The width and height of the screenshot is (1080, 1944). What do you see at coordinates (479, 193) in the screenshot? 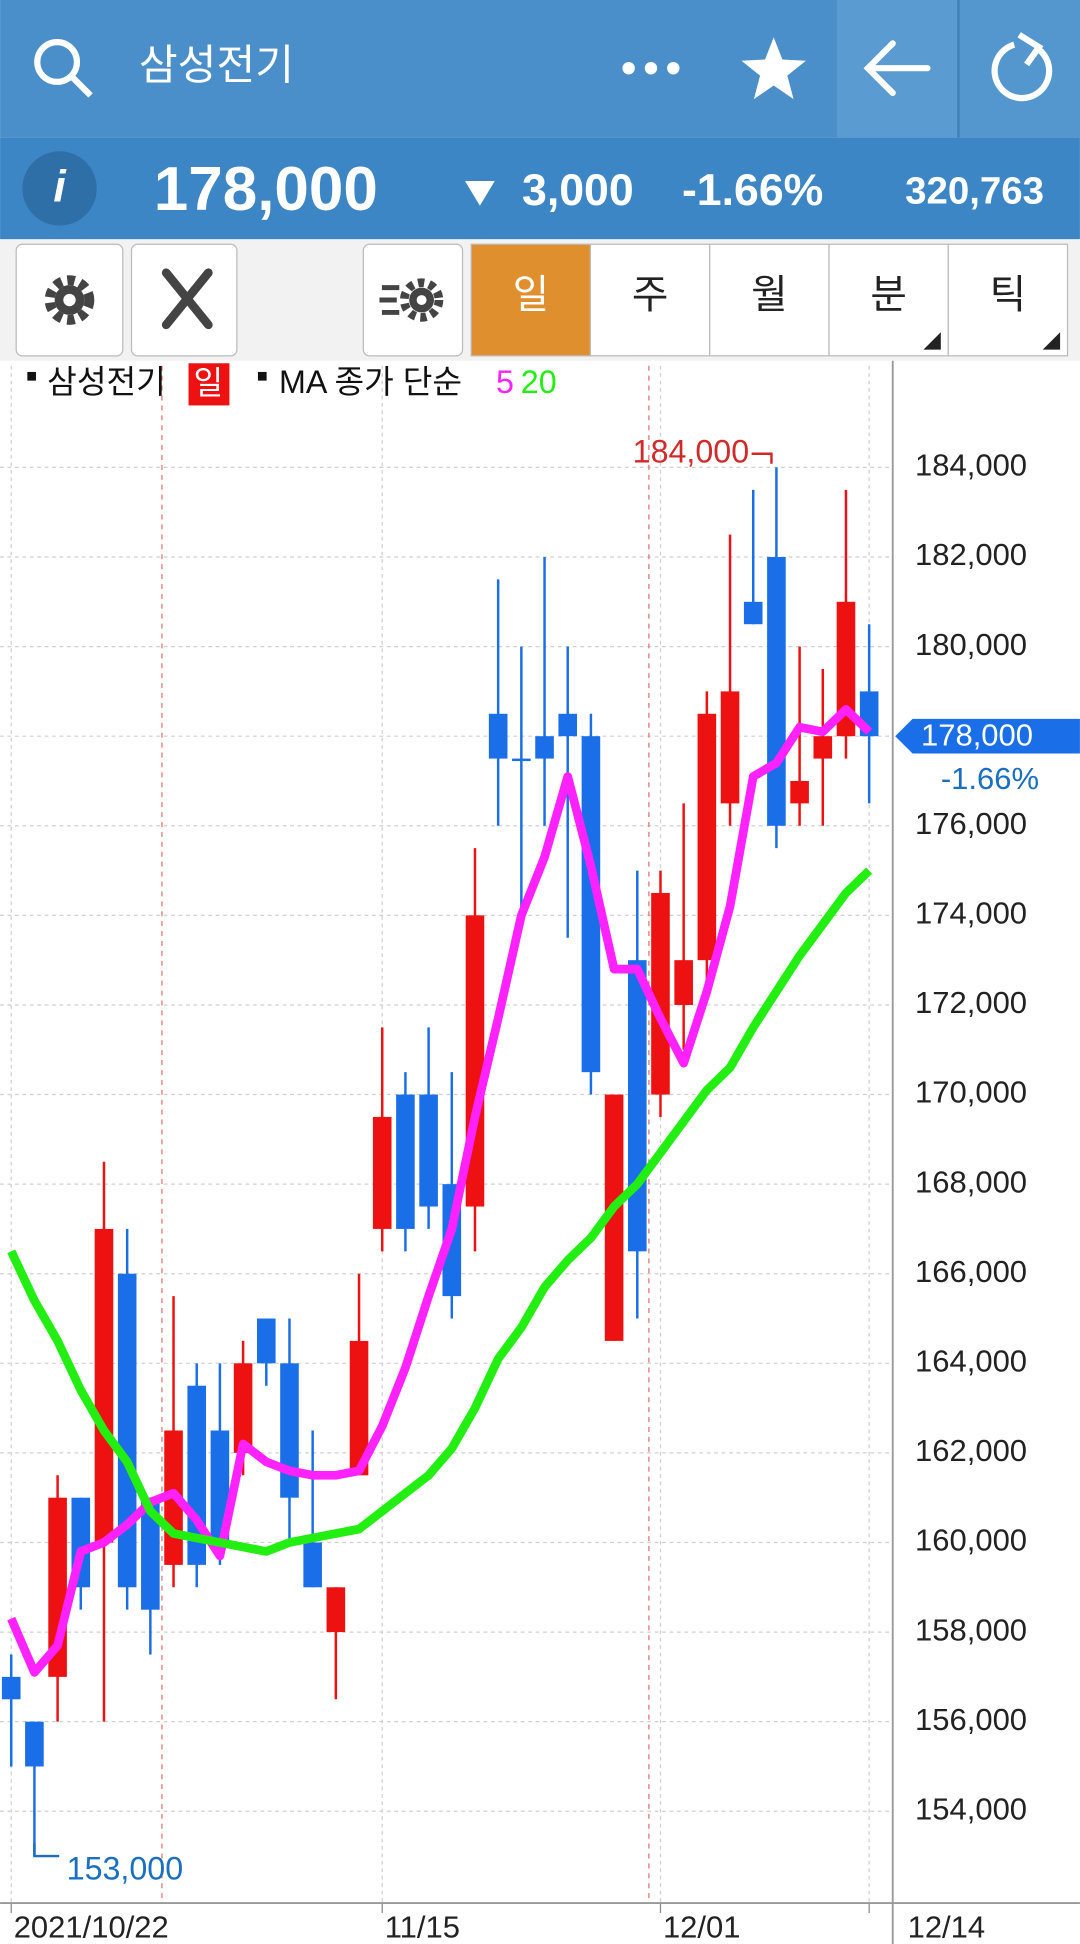
I see `down-arrow` at bounding box center [479, 193].